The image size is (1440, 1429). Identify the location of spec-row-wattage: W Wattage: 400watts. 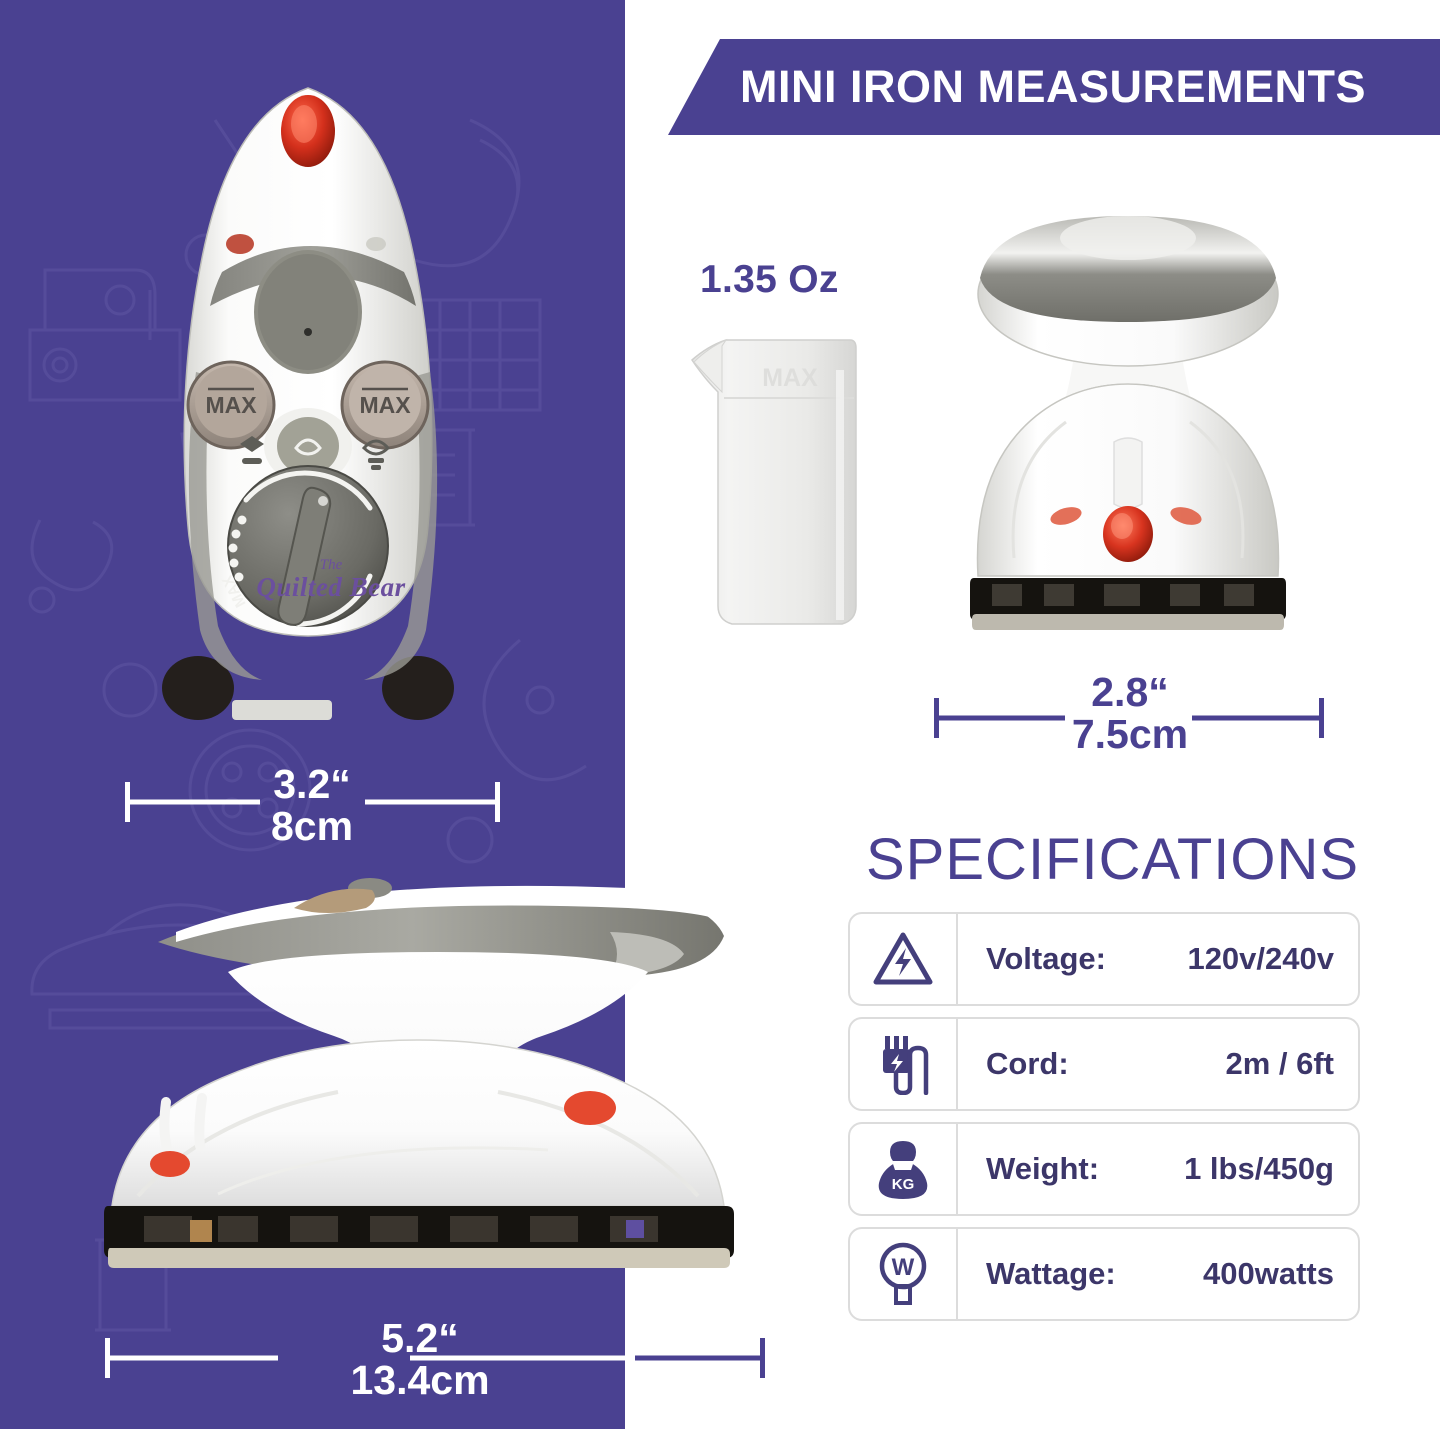
(1104, 1274).